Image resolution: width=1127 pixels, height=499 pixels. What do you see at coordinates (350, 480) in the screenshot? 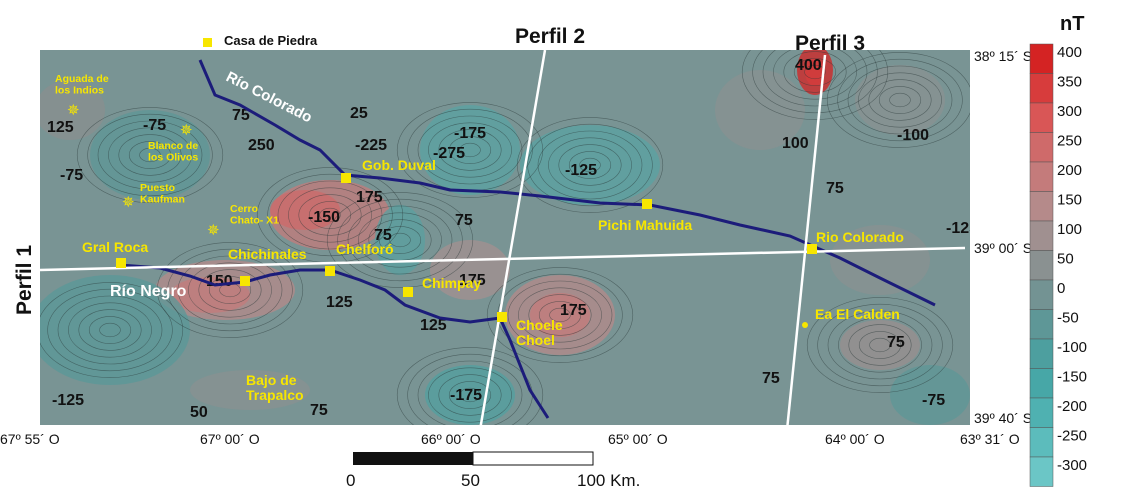
I see `scale-bar-tick-0: 0` at bounding box center [350, 480].